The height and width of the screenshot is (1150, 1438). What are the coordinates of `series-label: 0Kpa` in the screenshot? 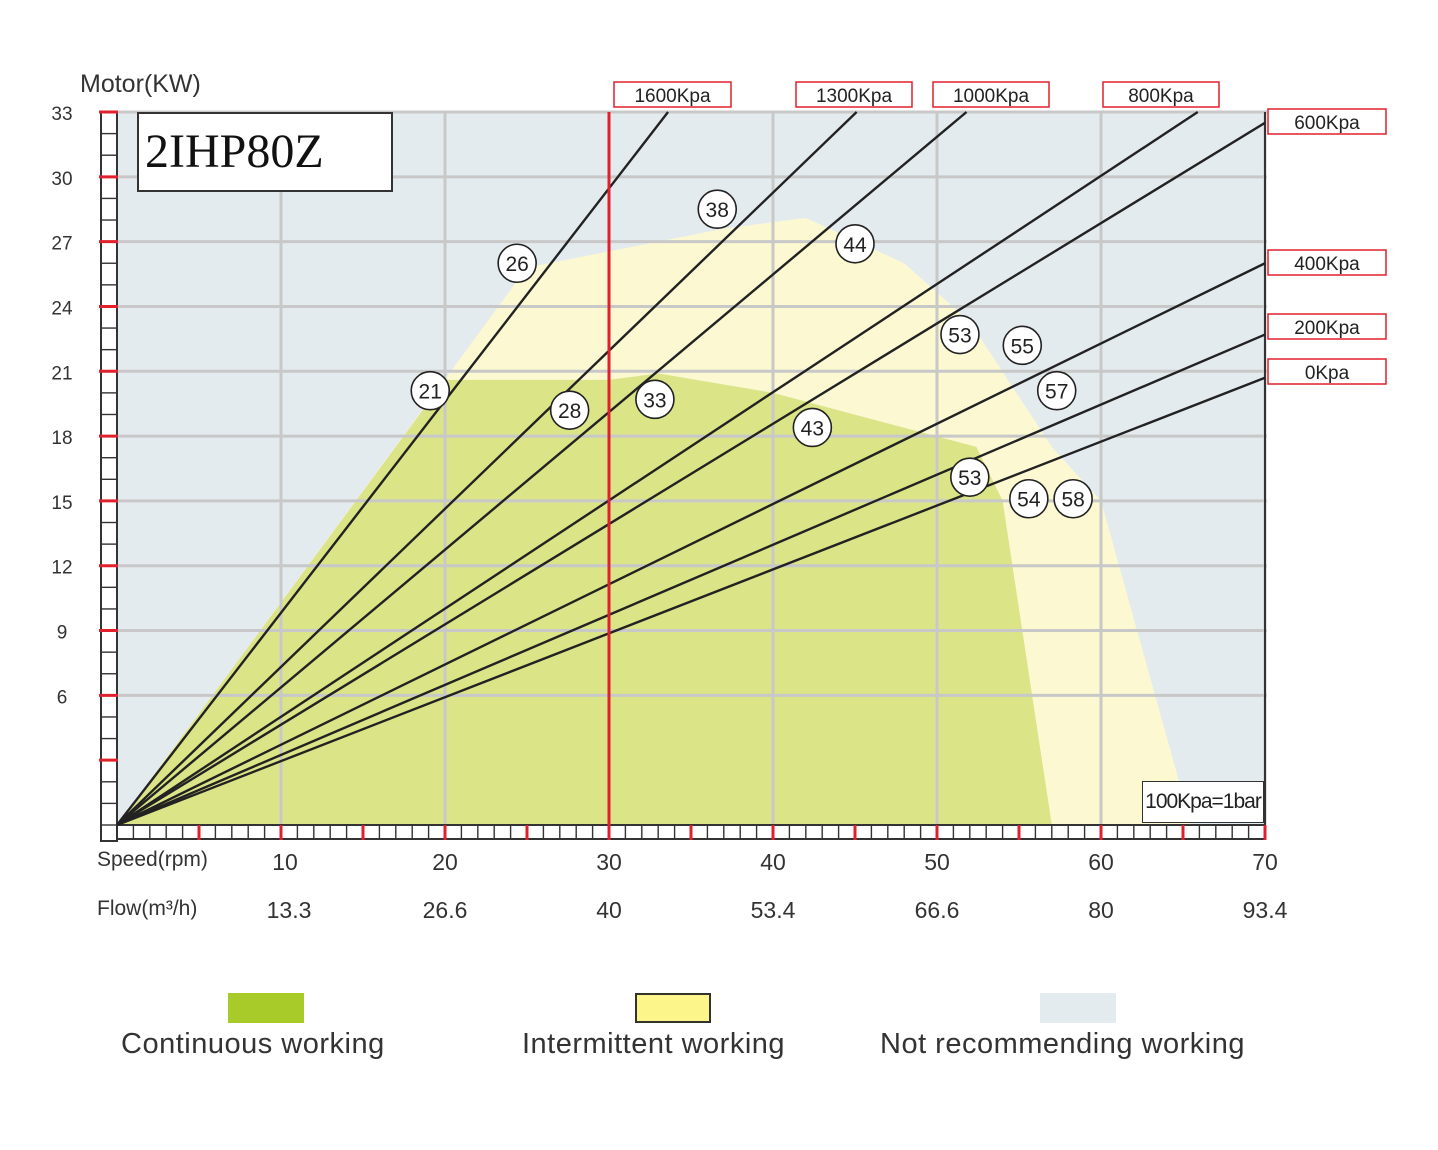 It's located at (1327, 373).